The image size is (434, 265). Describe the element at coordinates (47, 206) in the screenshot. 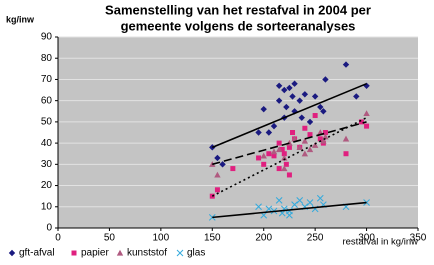

I see `y-tick-label: 10` at that location.